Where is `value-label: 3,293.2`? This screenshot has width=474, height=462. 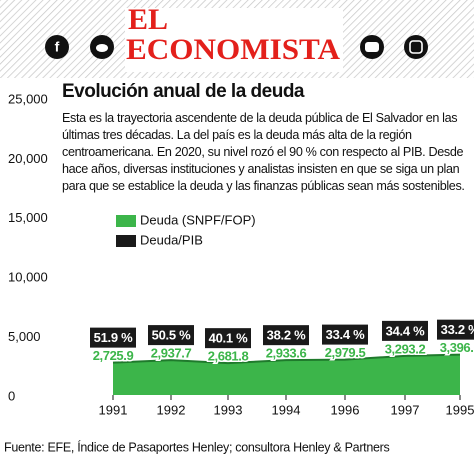
value-label: 3,293.2 is located at coordinates (405, 348).